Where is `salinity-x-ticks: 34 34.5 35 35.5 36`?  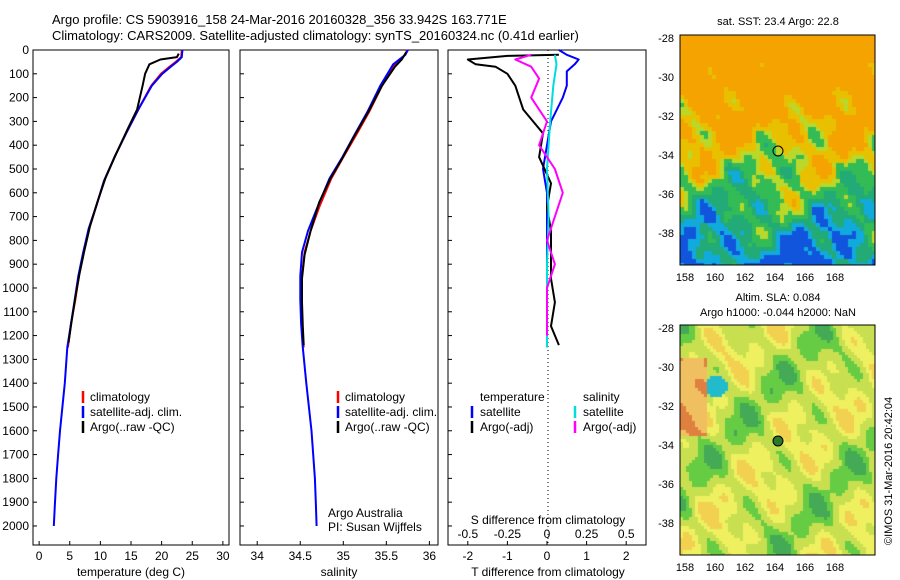 salinity-x-ticks: 34 34.5 35 35.5 36 is located at coordinates (344, 552).